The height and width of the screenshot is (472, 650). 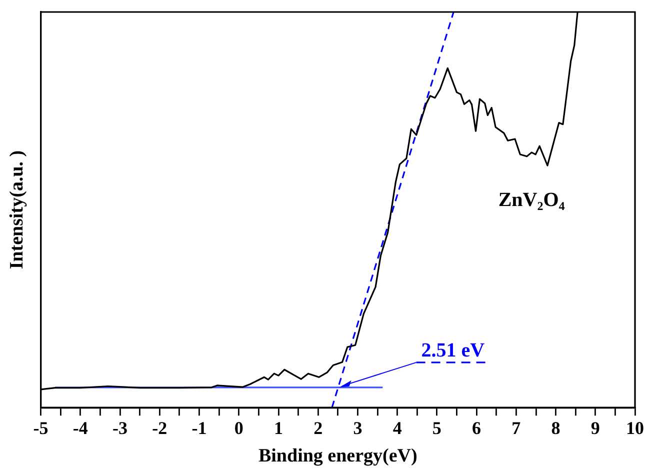 I want to click on x-tick-label: 4, so click(x=397, y=428).